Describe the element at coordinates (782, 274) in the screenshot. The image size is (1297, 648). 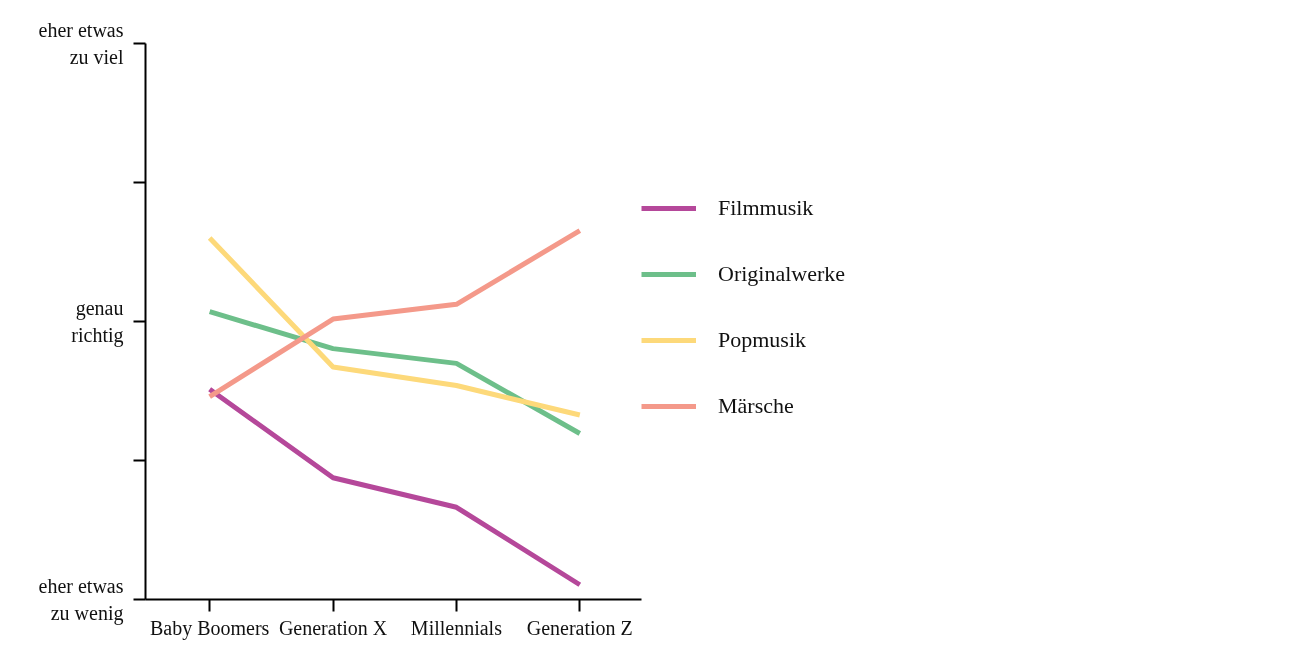
I see `legend-label: Originalwerke` at that location.